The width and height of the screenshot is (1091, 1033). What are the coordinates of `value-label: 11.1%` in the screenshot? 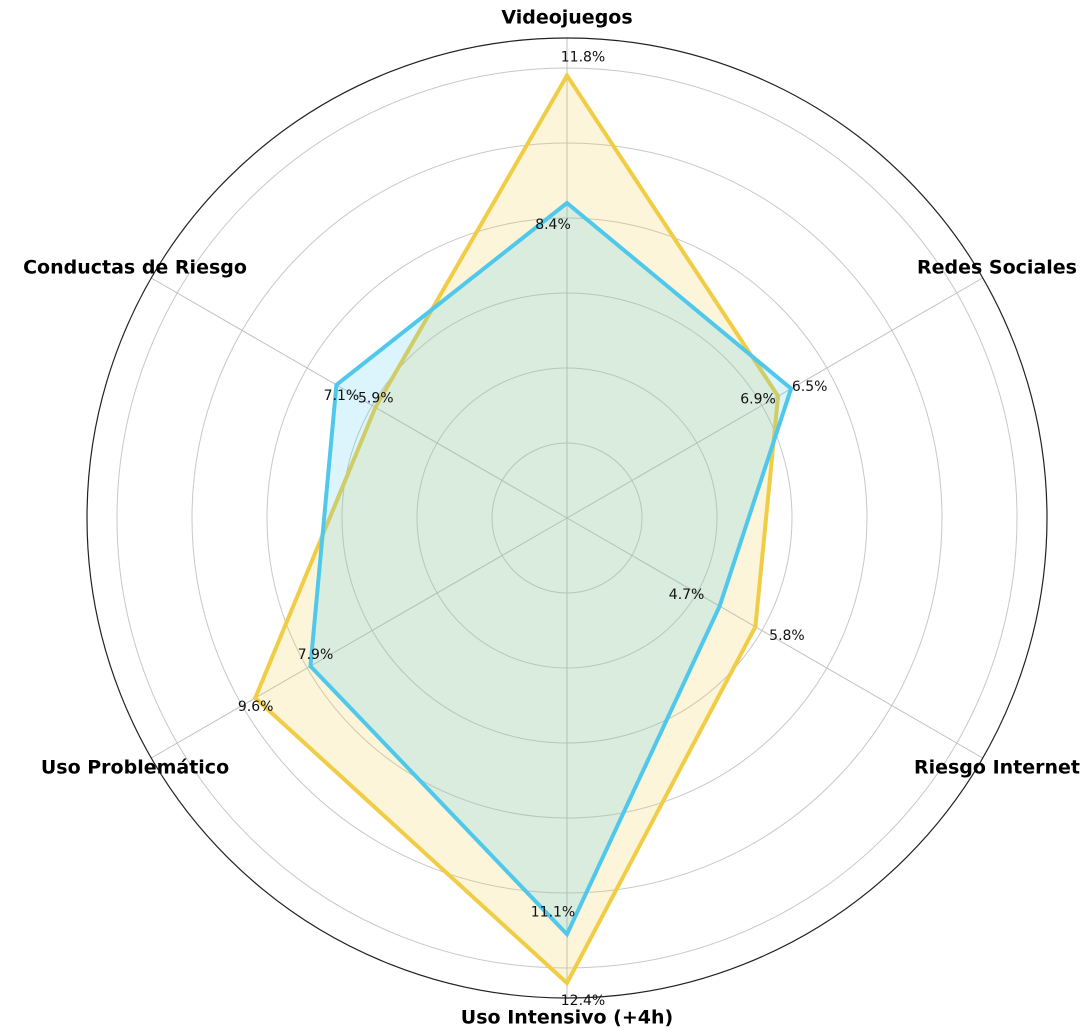 It's located at (553, 912).